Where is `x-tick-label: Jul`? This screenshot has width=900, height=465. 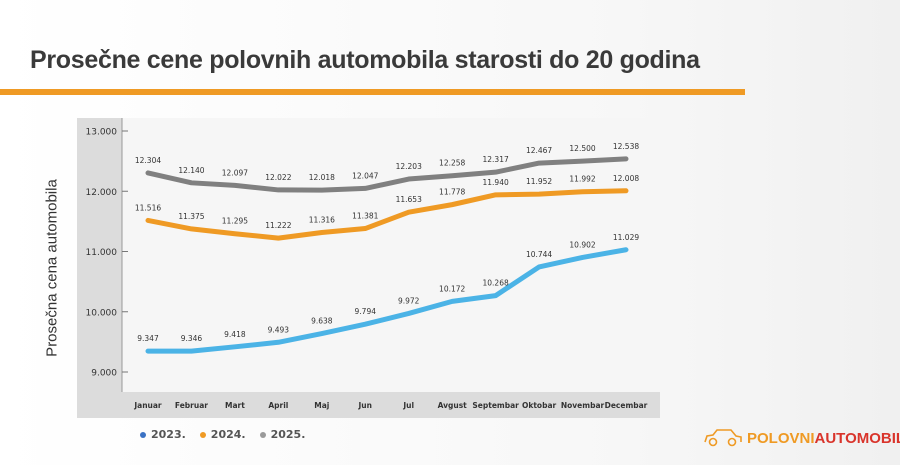
x-tick-label: Jul is located at coordinates (408, 405).